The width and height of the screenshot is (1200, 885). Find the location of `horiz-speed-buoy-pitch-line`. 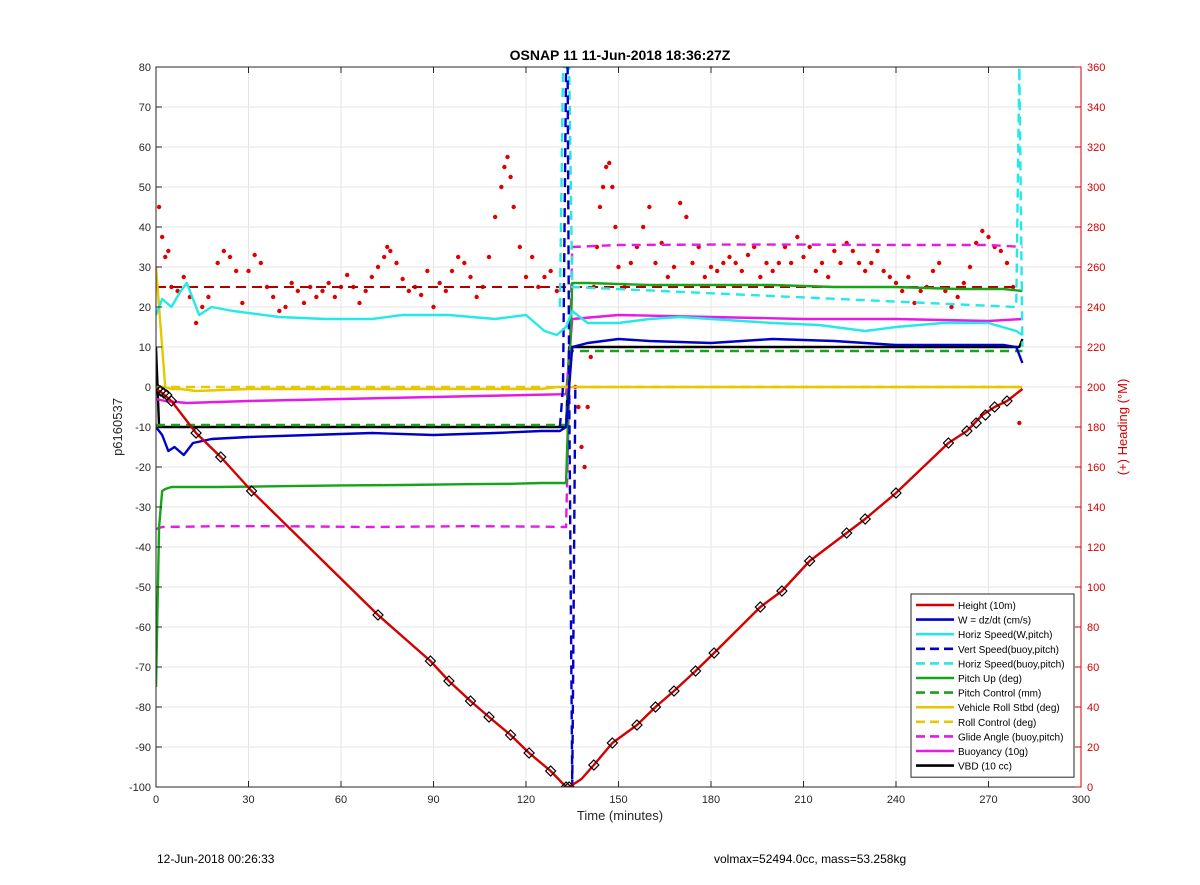

horiz-speed-buoy-pitch-line is located at coordinates (791, 207).